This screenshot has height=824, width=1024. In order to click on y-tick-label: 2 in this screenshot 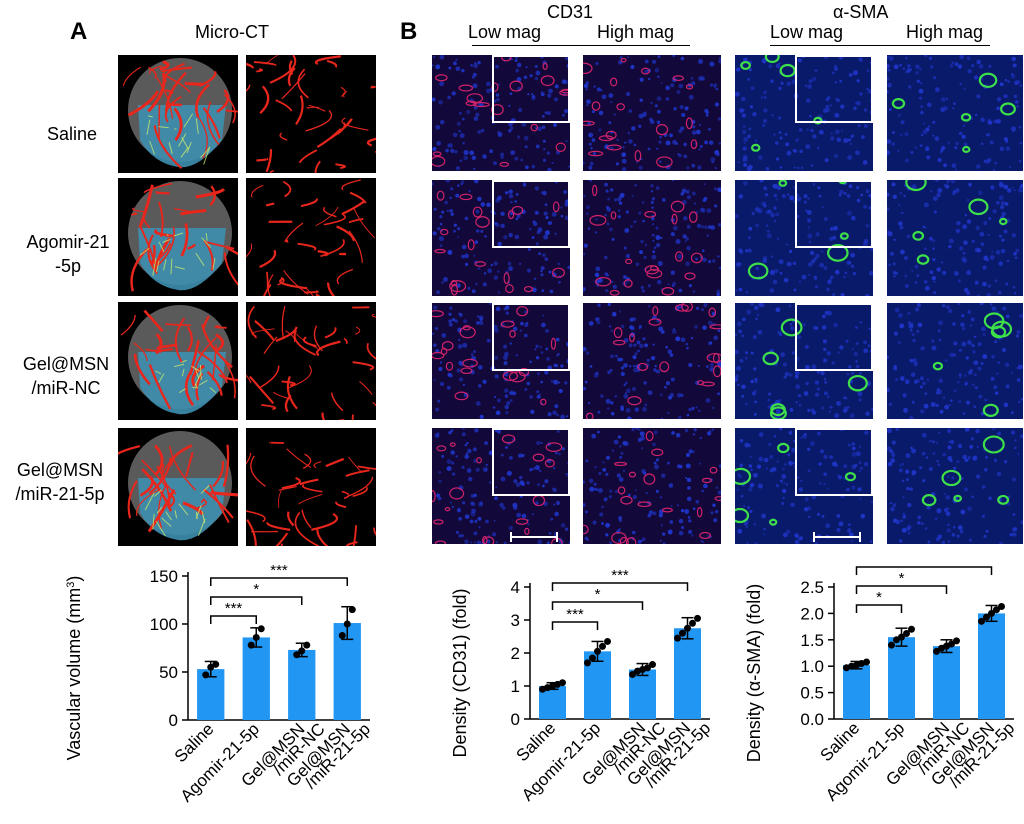, I will do `click(515, 653)`.